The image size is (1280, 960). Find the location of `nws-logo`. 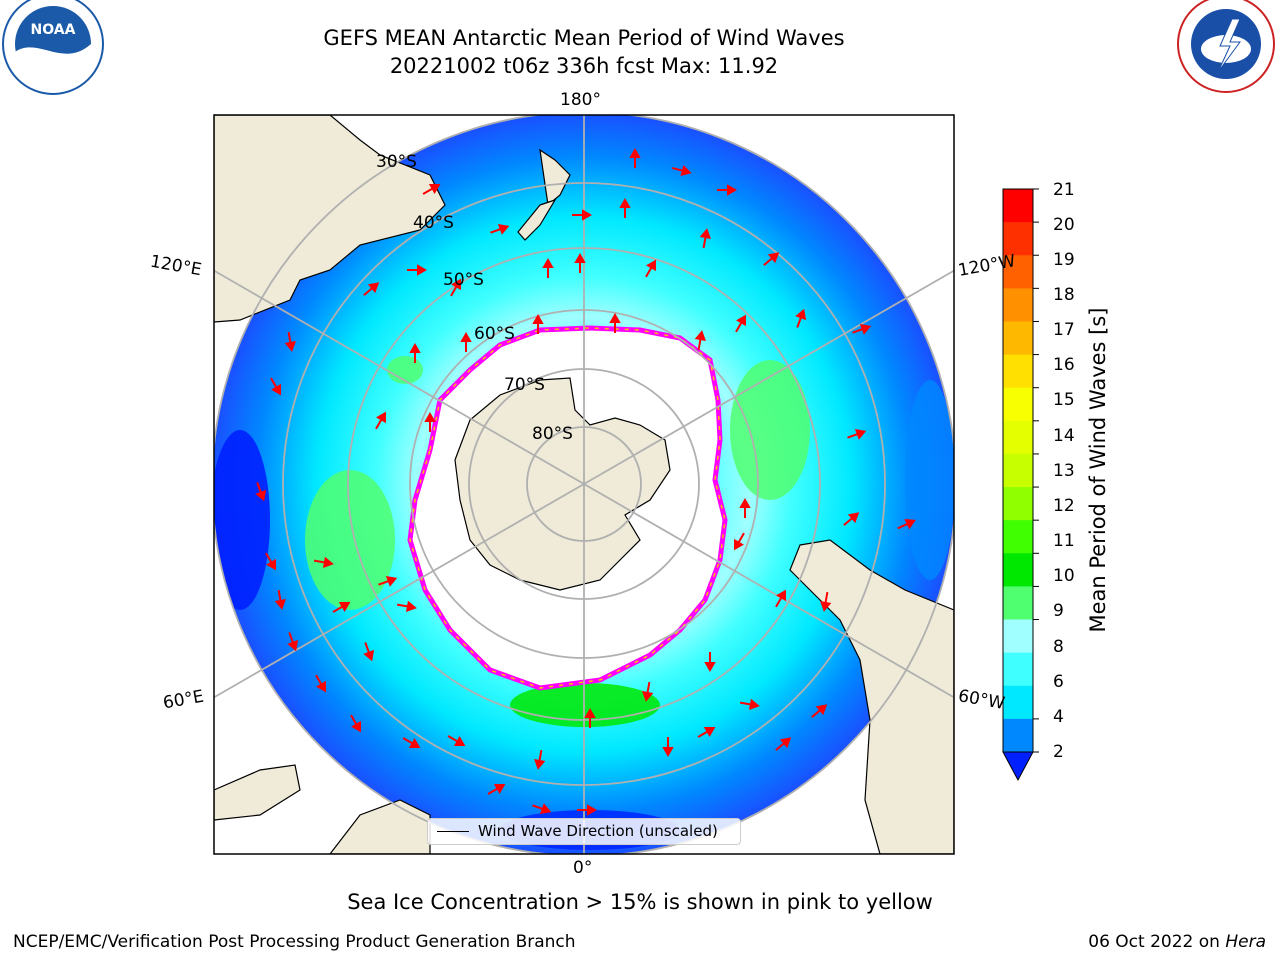

nws-logo is located at coordinates (1226, 46).